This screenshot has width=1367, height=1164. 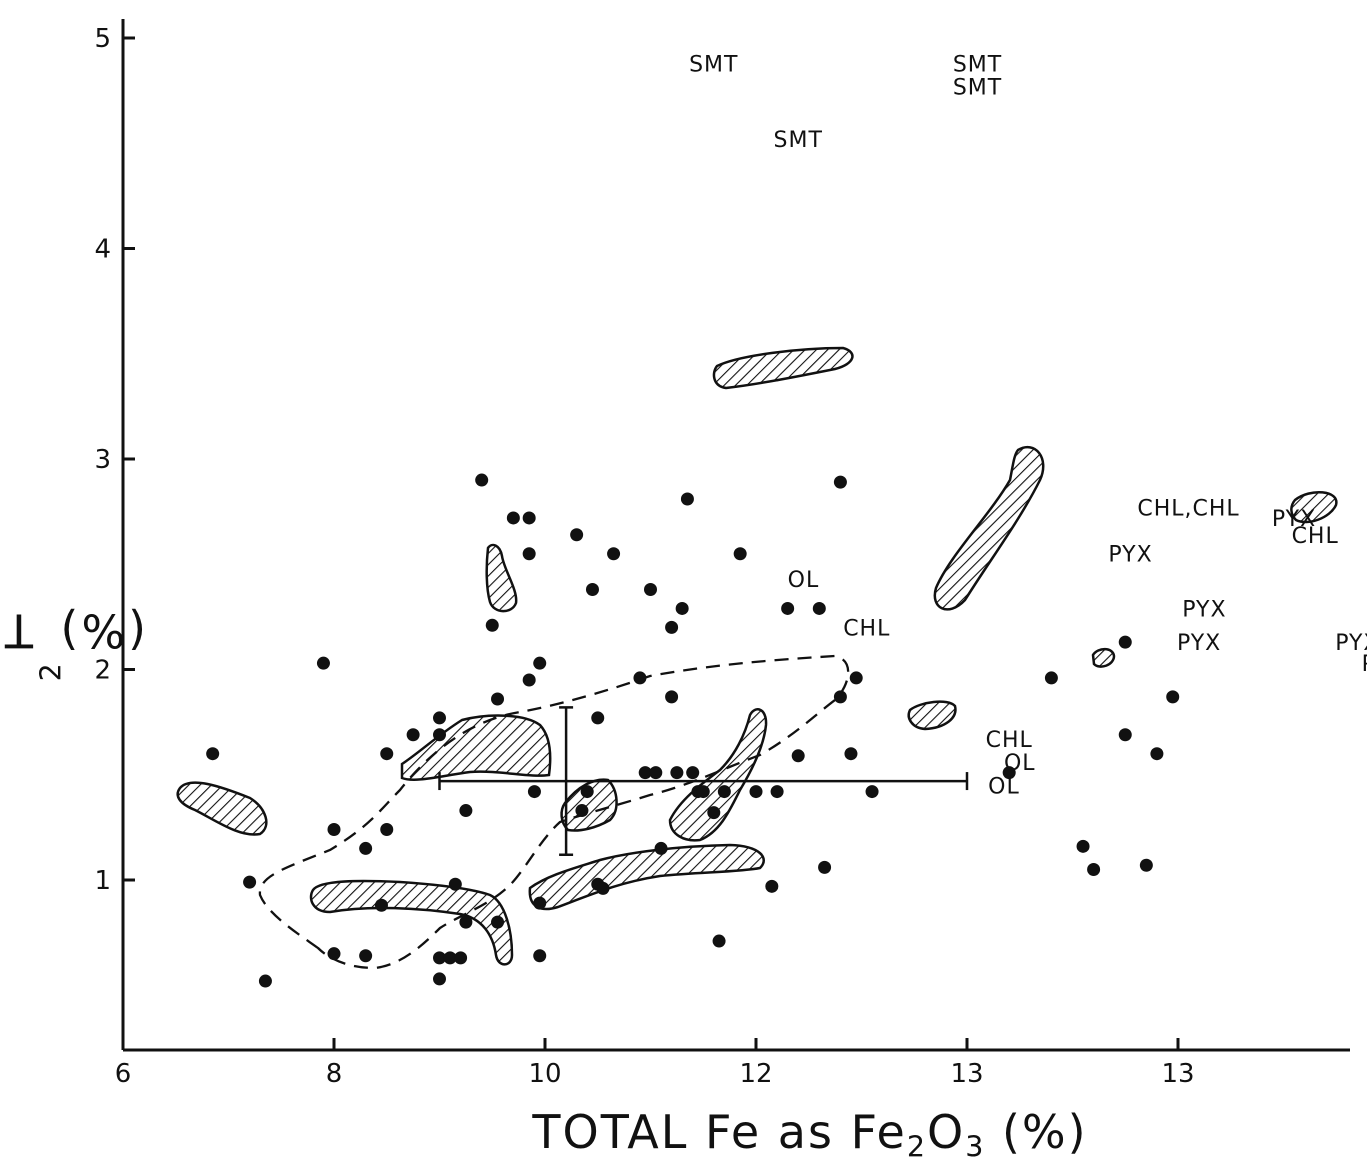 I want to click on y-axis-label-subscript: 2, so click(x=51, y=670).